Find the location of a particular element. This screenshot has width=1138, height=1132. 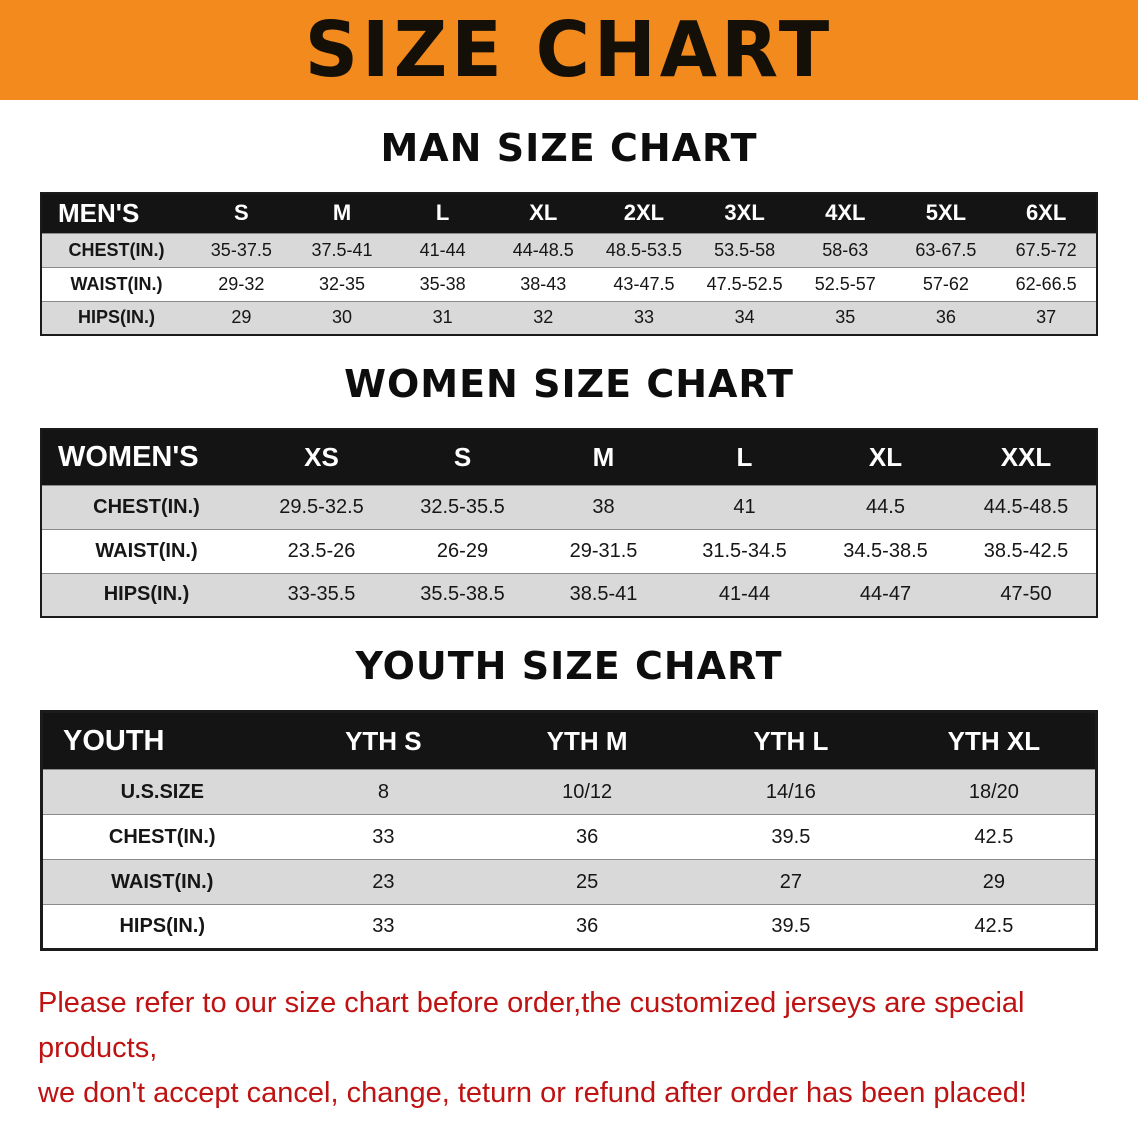

header-row: YOUTH YTH S YTH M YTH L YTH XL is located at coordinates (569, 740).